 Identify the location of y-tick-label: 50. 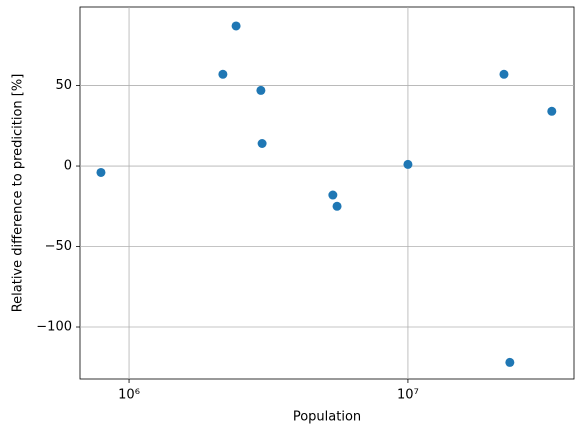
(63, 85).